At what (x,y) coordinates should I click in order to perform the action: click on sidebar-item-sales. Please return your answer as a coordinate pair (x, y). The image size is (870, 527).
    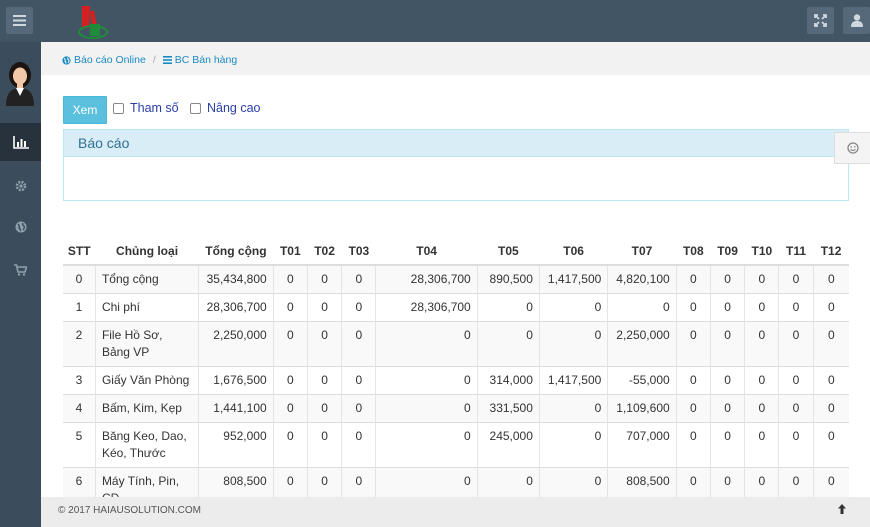
    Looking at the image, I should click on (20, 270).